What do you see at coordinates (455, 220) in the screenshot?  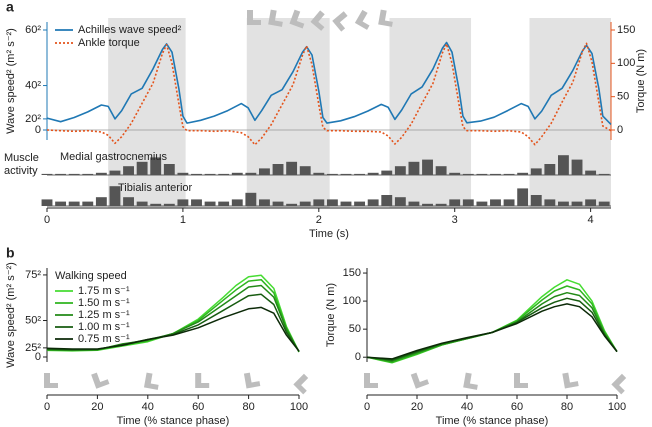 I see `x-tick-label: 3` at bounding box center [455, 220].